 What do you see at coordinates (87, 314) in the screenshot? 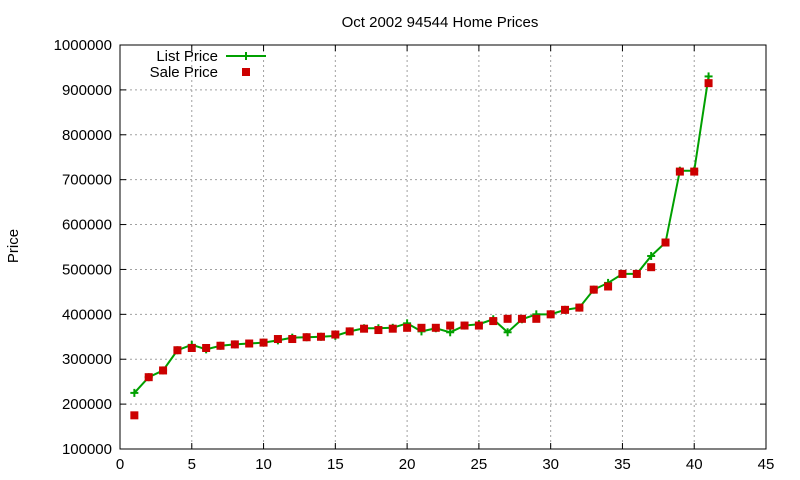
I see `y-tick-label: 400000` at bounding box center [87, 314].